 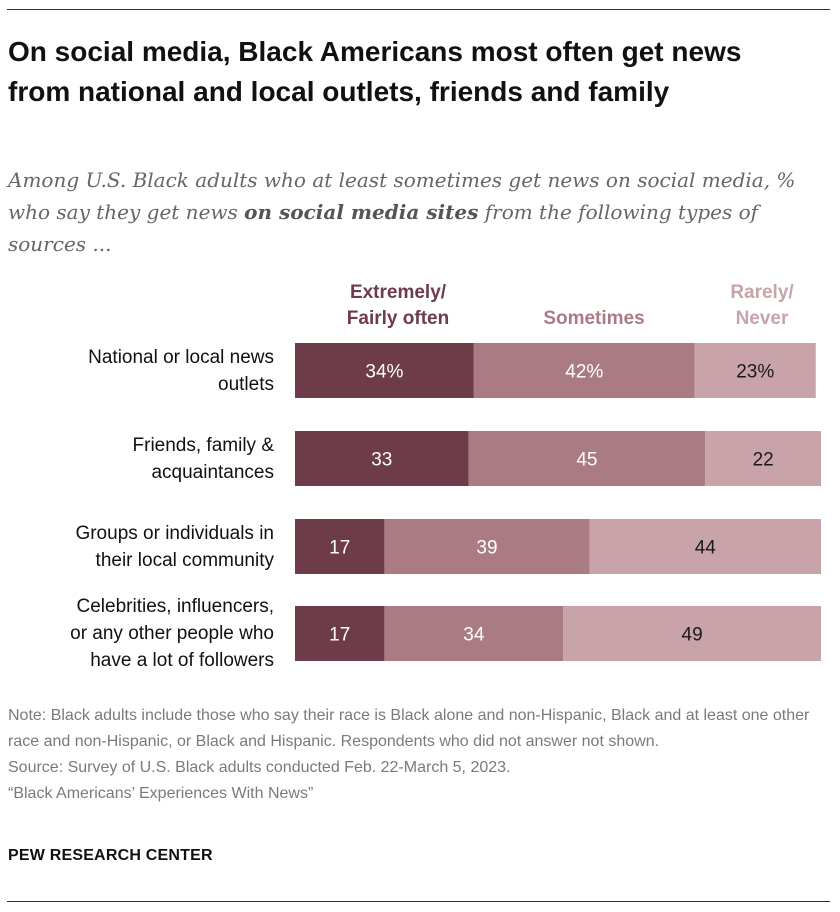 I want to click on legend-label-line-2: Never, so click(x=762, y=318).